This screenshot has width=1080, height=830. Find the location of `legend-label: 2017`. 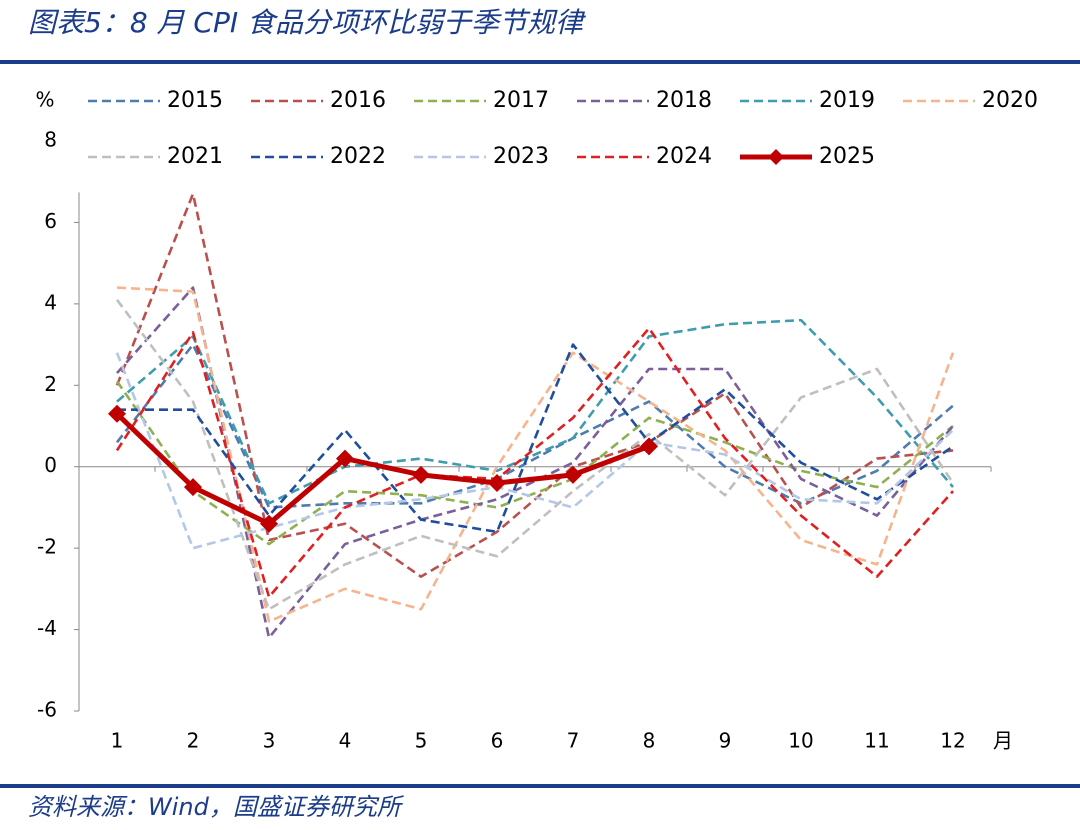

legend-label: 2017 is located at coordinates (521, 100).